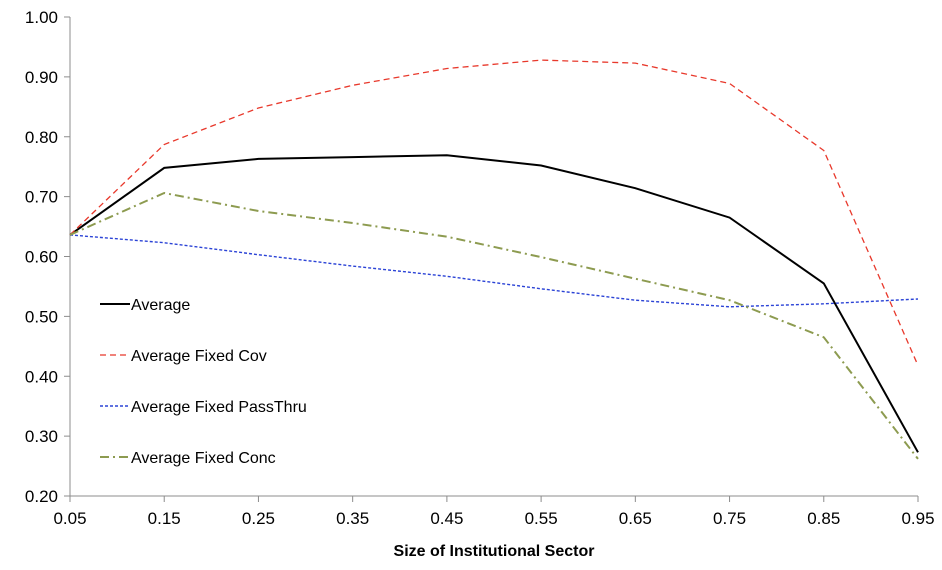 The height and width of the screenshot is (570, 942). What do you see at coordinates (494, 512) in the screenshot?
I see `x-axis-ticks: 0.05 0.15 0.25 0.35 0.45 0.55 0.65 0.75 0.85 0.95` at bounding box center [494, 512].